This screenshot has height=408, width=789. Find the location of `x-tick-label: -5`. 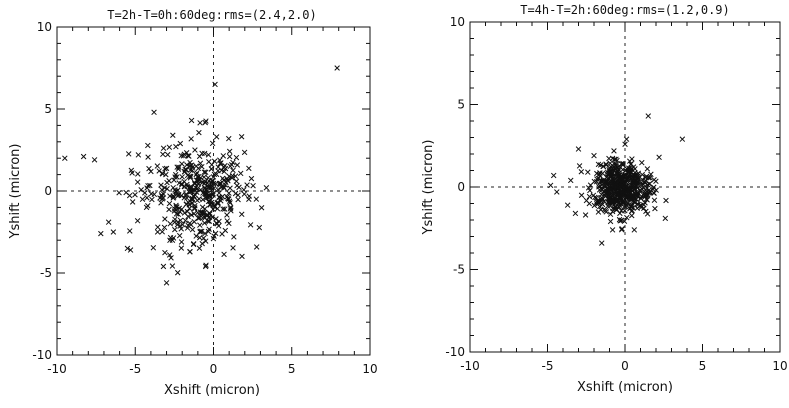

x-tick-label: -5 is located at coordinates (548, 366).